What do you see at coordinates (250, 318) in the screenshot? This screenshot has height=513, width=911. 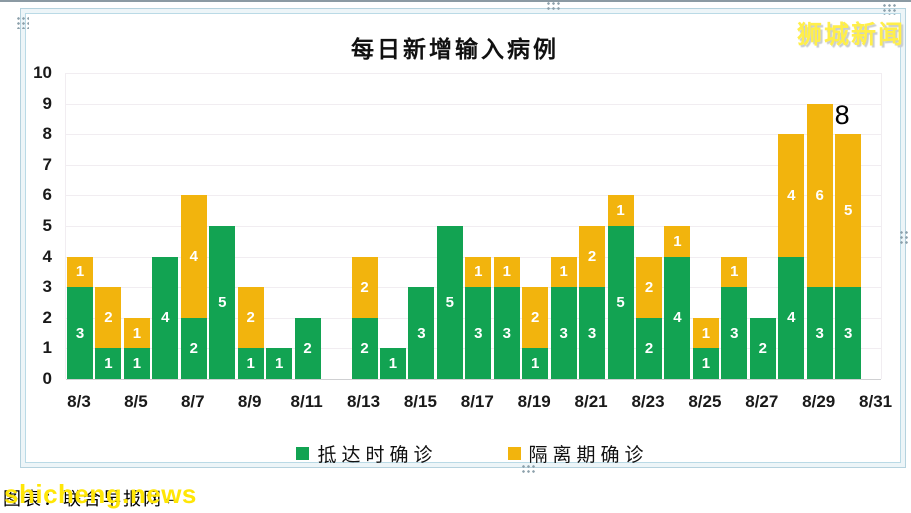 I see `bar-8/9-quarantine-segment: 2` at bounding box center [250, 318].